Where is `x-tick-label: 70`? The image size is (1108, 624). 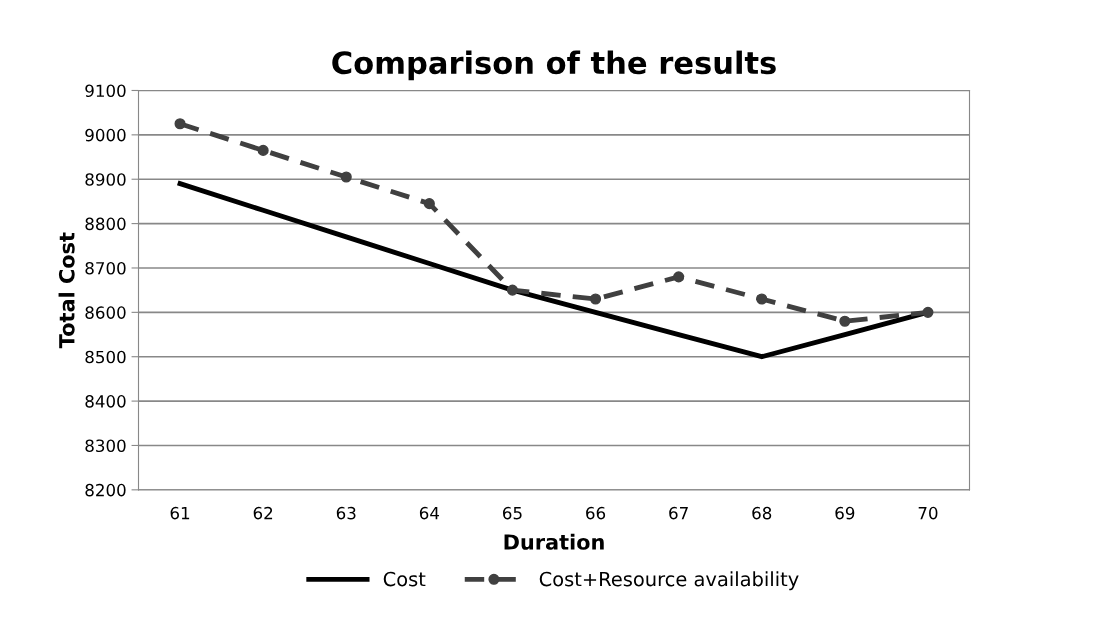 x-tick-label: 70 is located at coordinates (928, 513).